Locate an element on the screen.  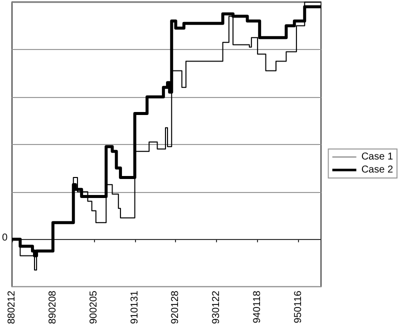
x-tick-label: 930122 is located at coordinates (216, 307).